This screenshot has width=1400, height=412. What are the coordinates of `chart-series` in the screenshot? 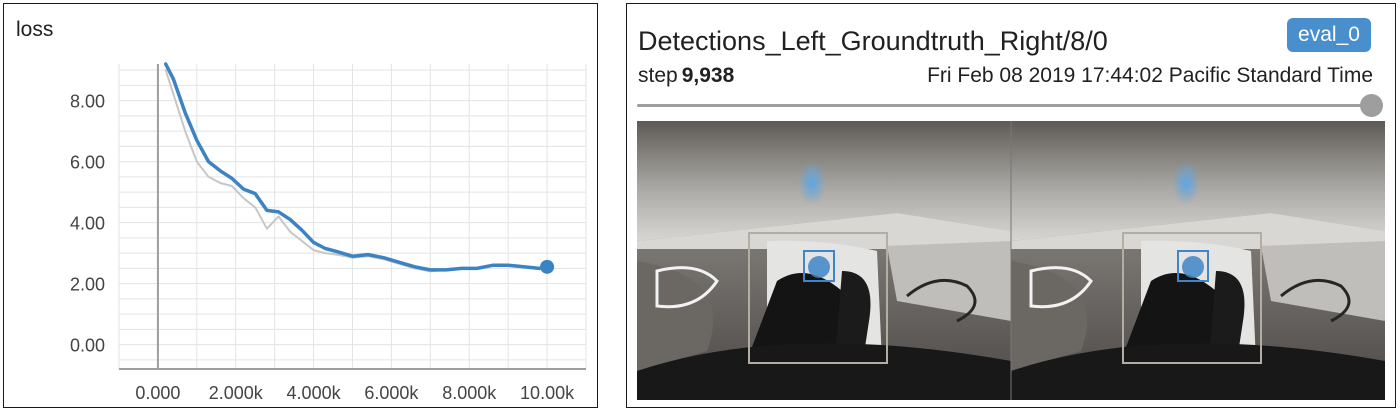 It's located at (359, 168).